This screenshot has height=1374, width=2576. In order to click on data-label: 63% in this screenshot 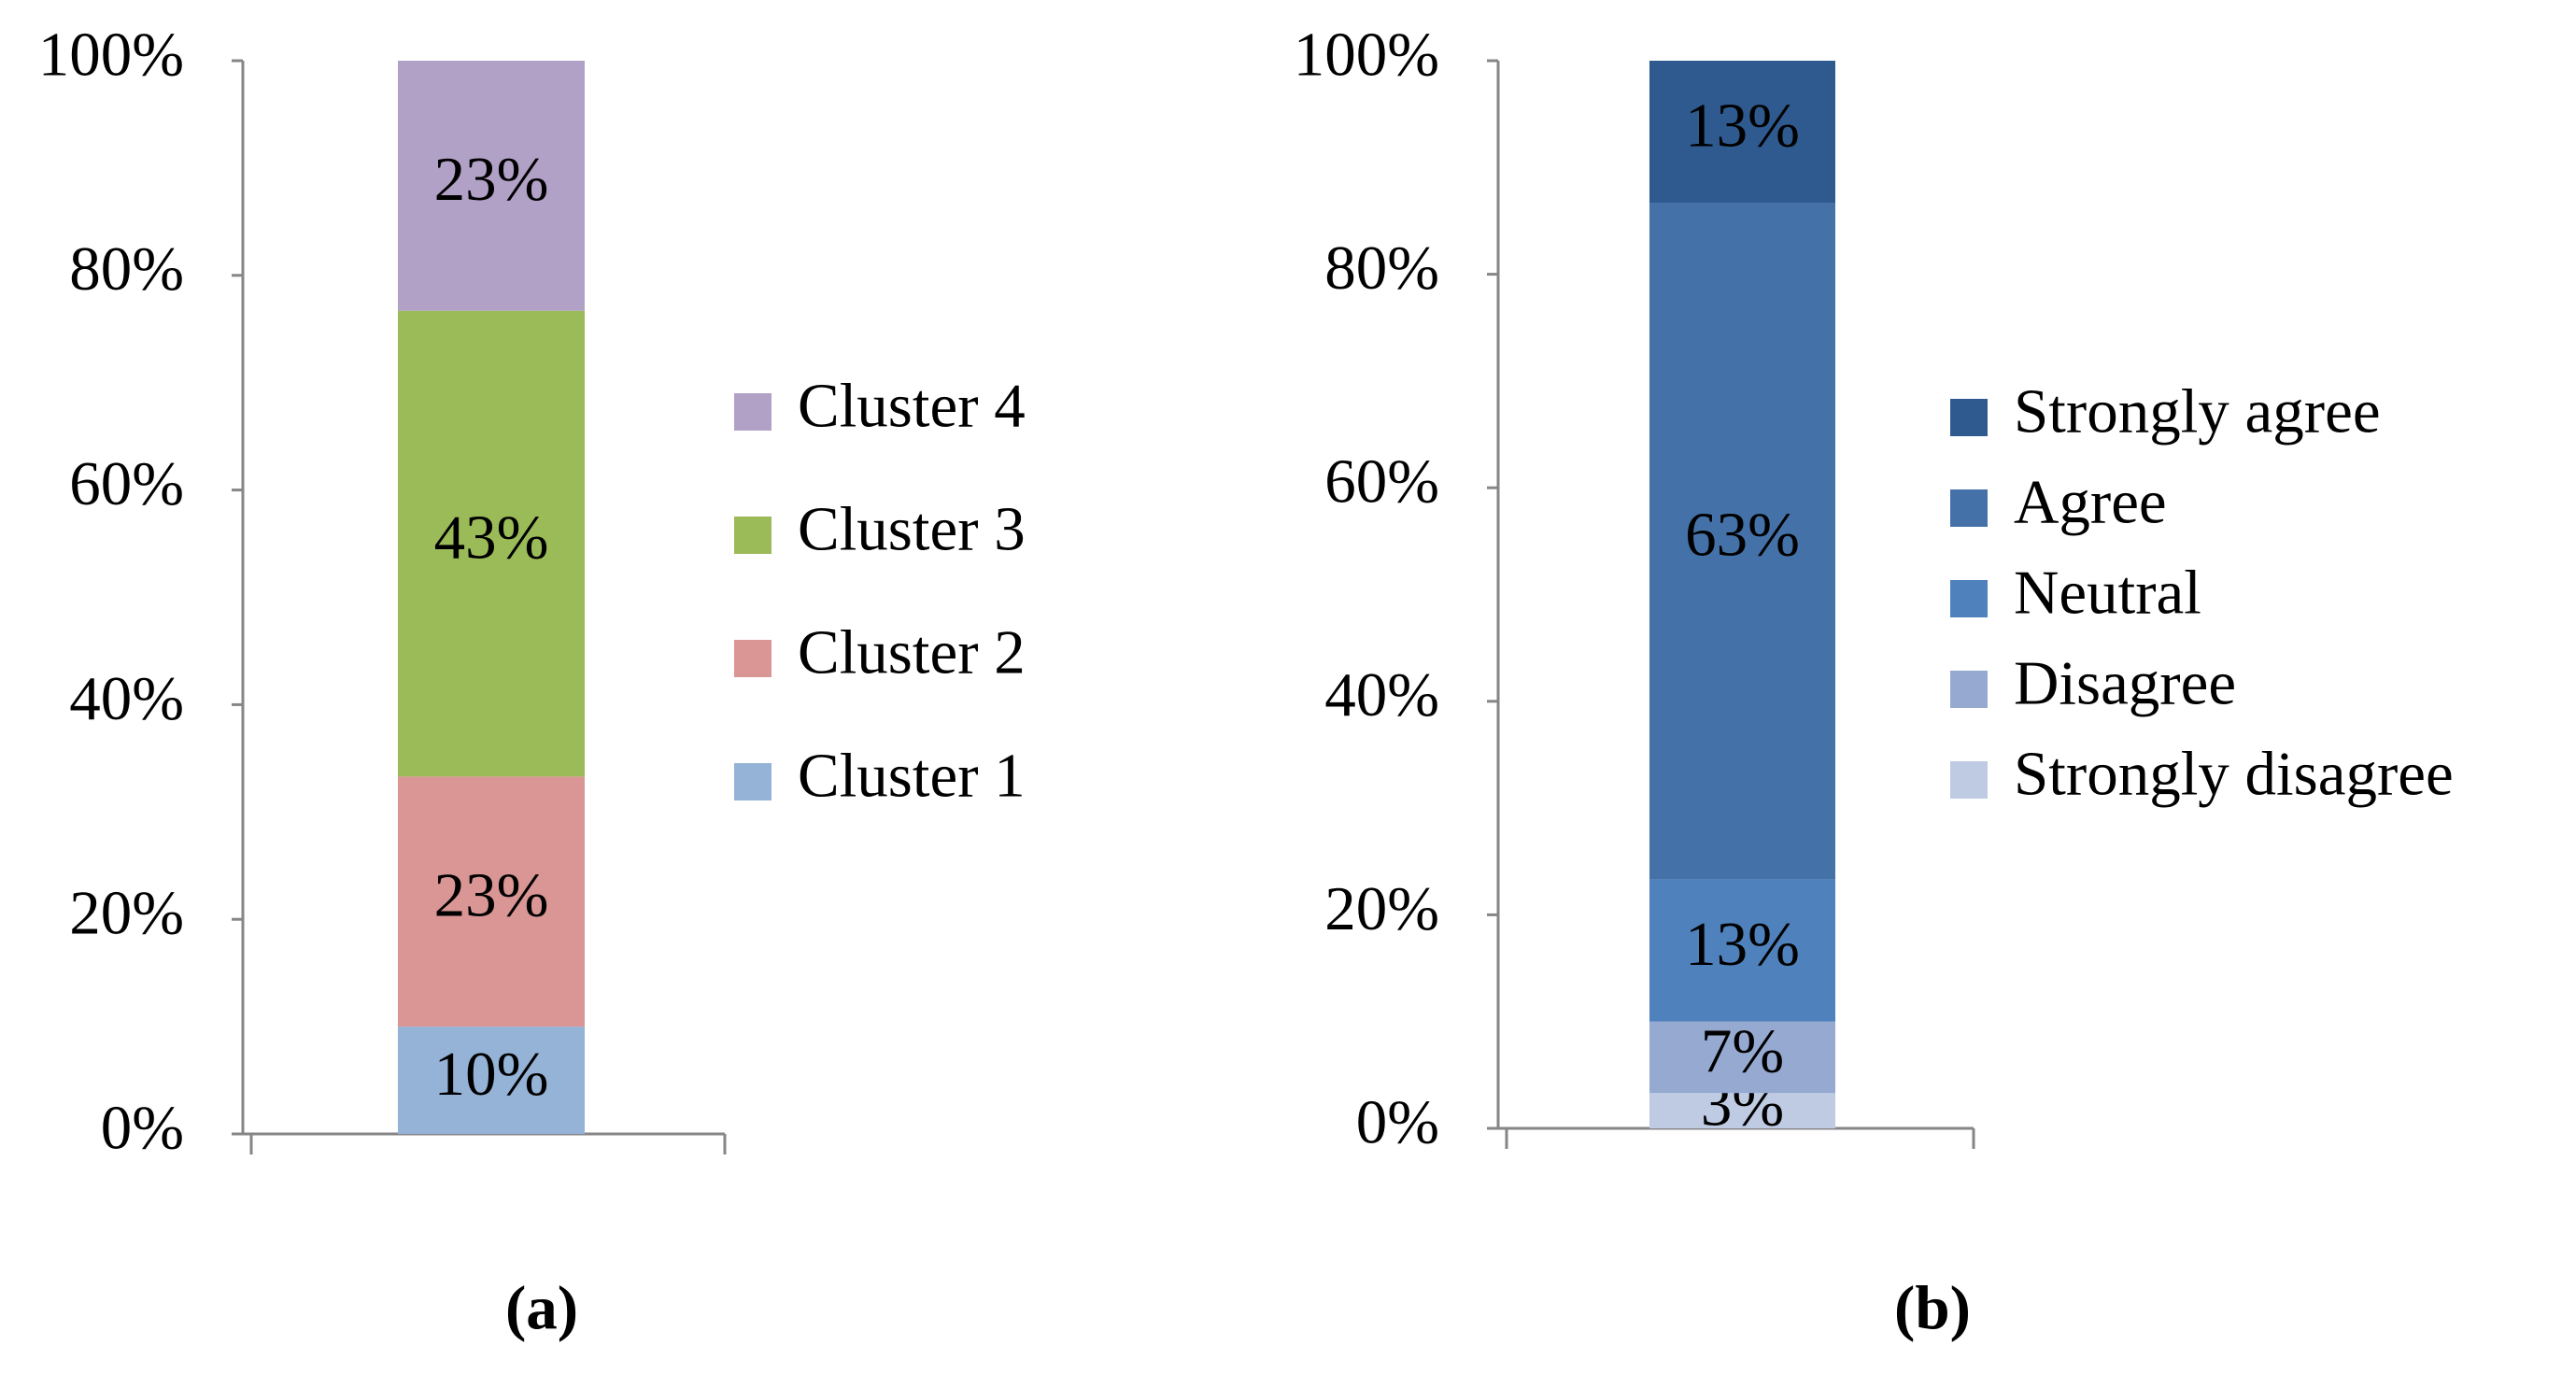, I will do `click(1742, 536)`.